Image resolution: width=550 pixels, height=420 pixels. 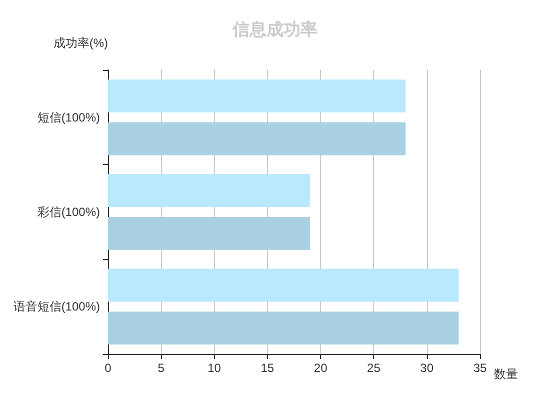 What do you see at coordinates (480, 368) in the screenshot?
I see `x-tick-label: 35` at bounding box center [480, 368].